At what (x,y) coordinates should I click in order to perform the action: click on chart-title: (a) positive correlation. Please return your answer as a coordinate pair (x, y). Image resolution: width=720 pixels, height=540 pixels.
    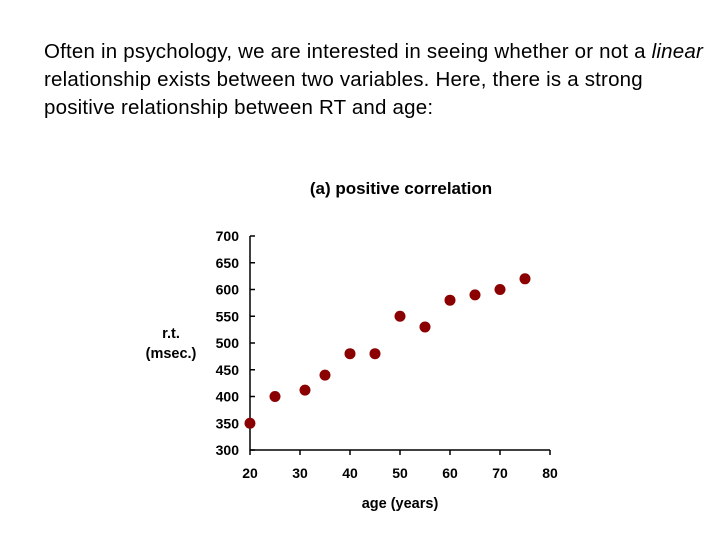
    Looking at the image, I should click on (401, 188).